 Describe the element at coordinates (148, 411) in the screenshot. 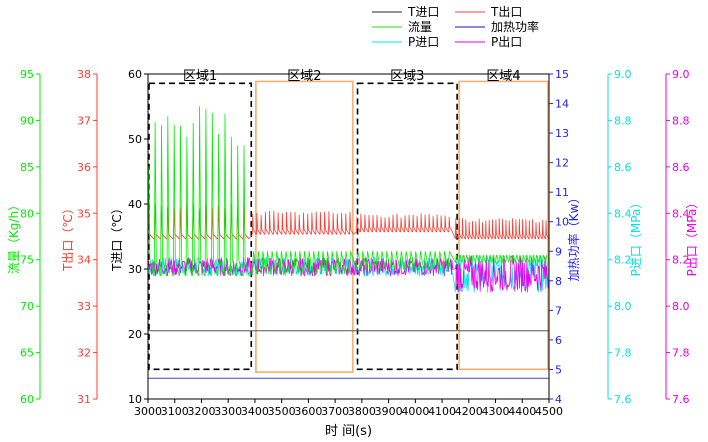

I see `x-tick-label: 3000` at that location.